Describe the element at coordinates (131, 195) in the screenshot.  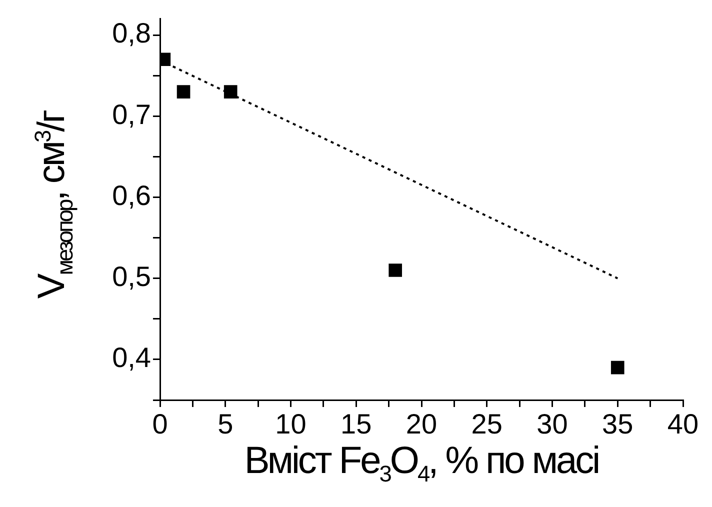
I see `y-tick-label: 0,6` at that location.